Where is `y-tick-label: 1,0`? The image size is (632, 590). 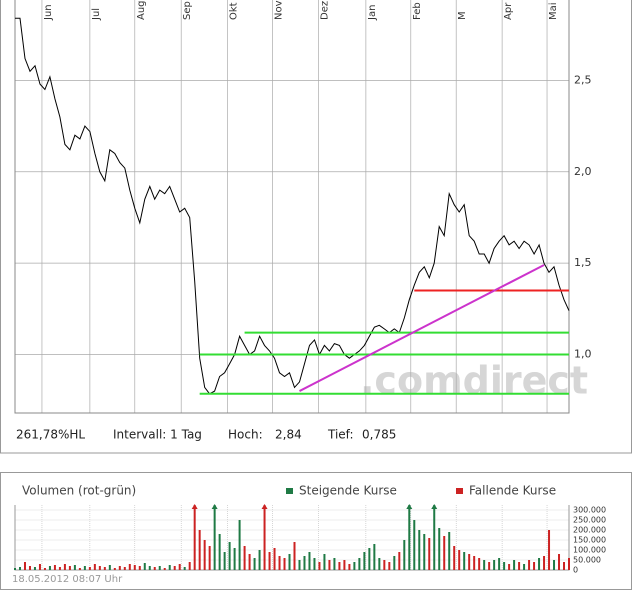
y-tick-label: 1,0 is located at coordinates (583, 354).